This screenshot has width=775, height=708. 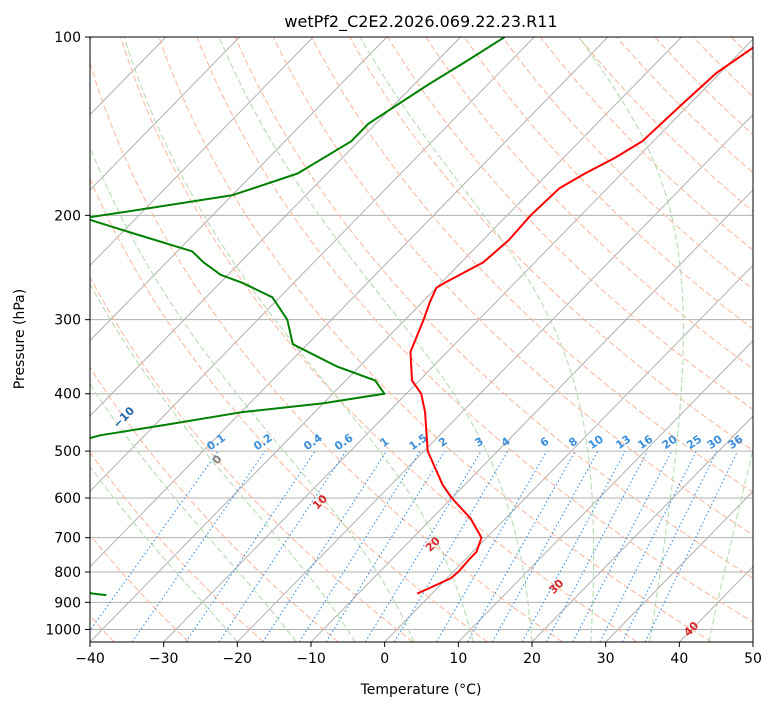 I want to click on y-tick-label: 100, so click(x=67, y=38).